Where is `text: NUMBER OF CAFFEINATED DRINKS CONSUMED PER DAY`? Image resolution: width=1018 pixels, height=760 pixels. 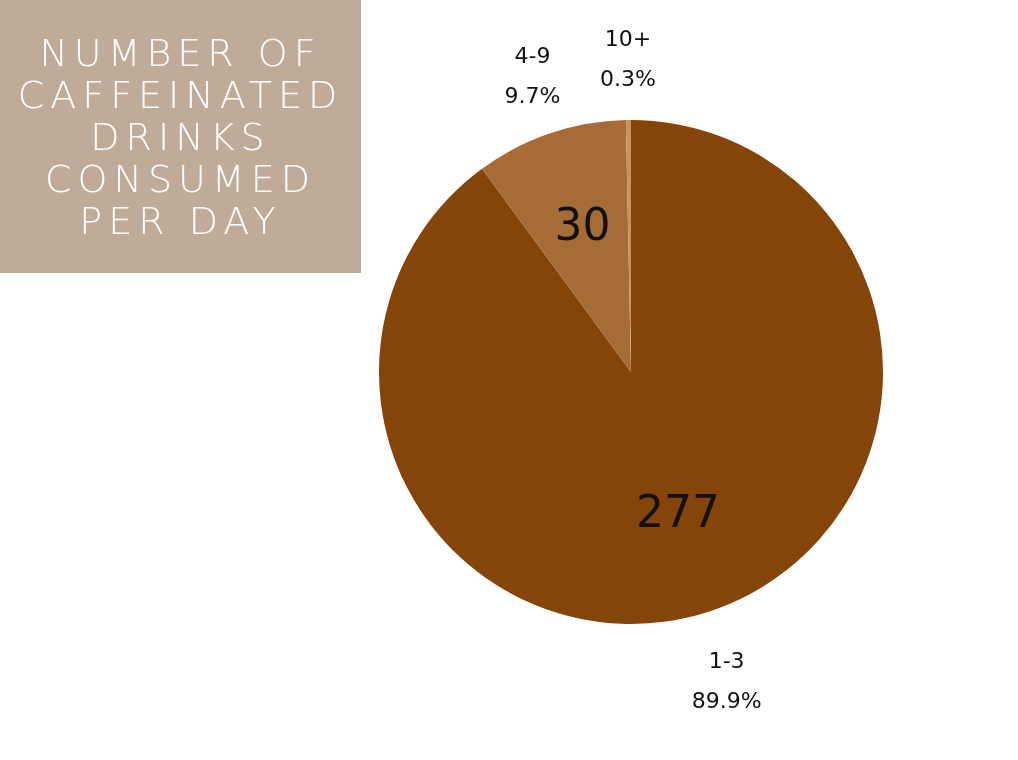 text: NUMBER OF CAFFEINATED DRINKS CONSUMED PER DAY is located at coordinates (180, 136).